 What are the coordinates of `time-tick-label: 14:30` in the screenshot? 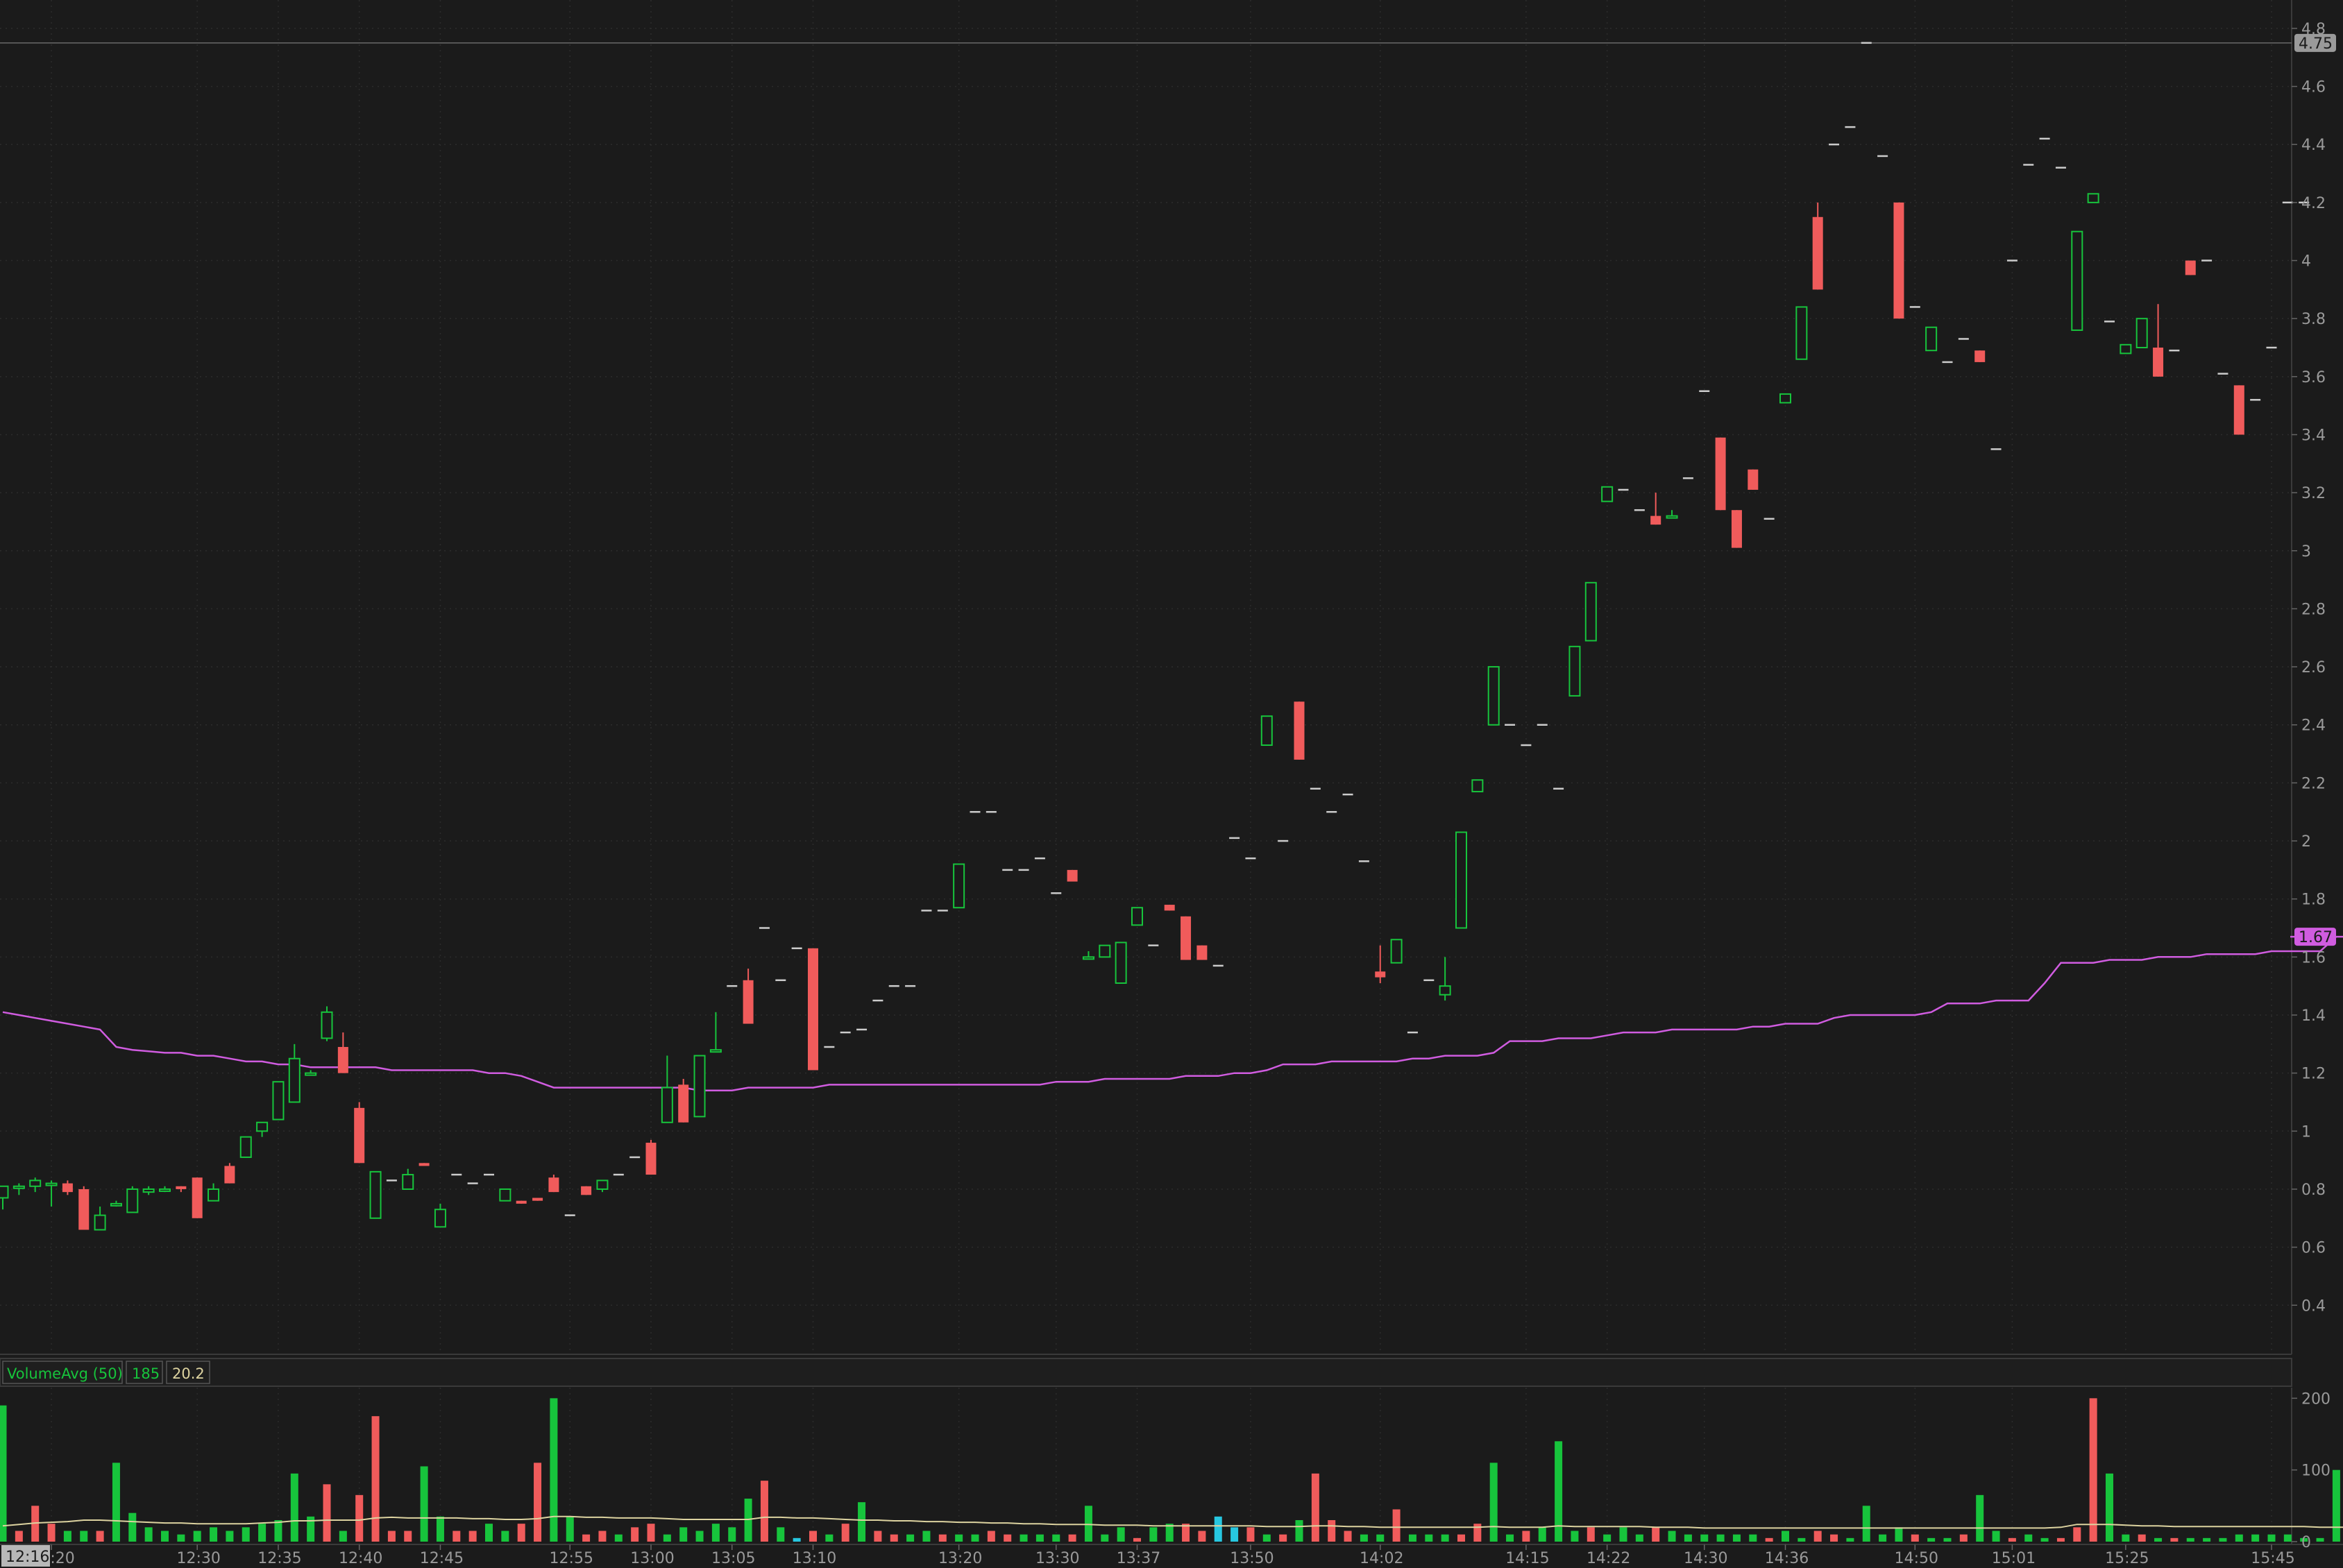 It's located at (1706, 1558).